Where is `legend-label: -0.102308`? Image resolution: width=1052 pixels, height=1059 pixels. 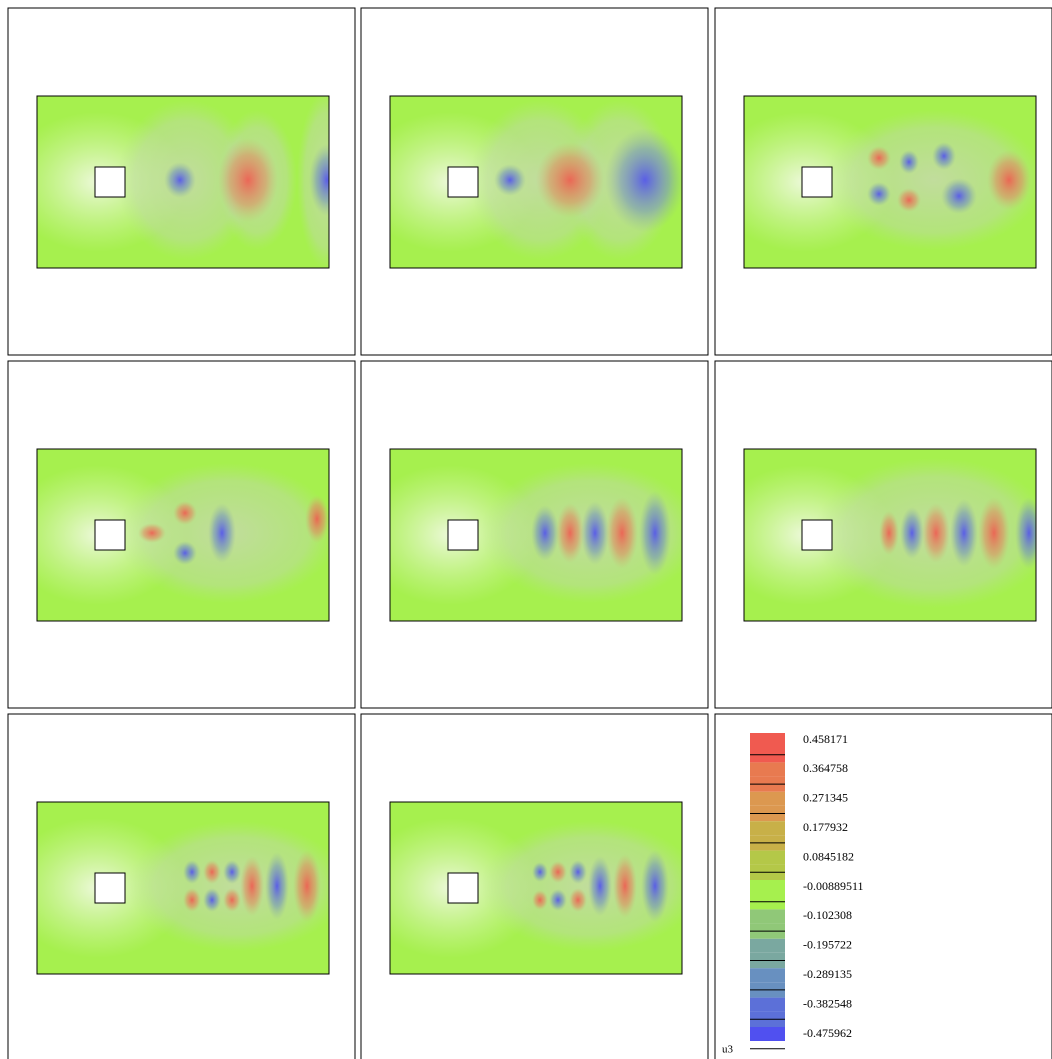
legend-label: -0.102308 is located at coordinates (827, 915).